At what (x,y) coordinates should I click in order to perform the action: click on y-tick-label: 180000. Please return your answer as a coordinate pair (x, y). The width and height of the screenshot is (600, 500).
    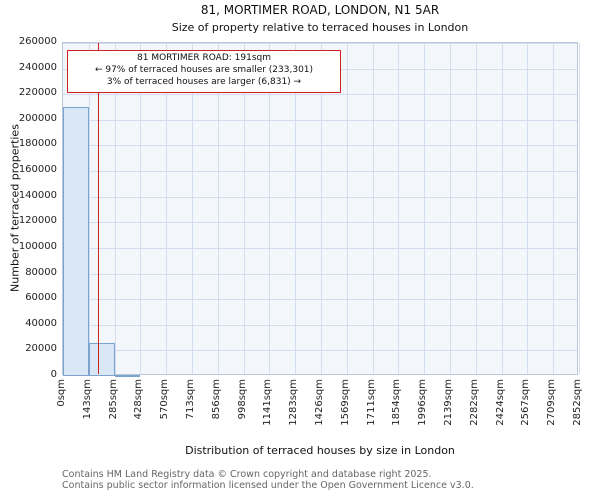
    Looking at the image, I should click on (37, 144).